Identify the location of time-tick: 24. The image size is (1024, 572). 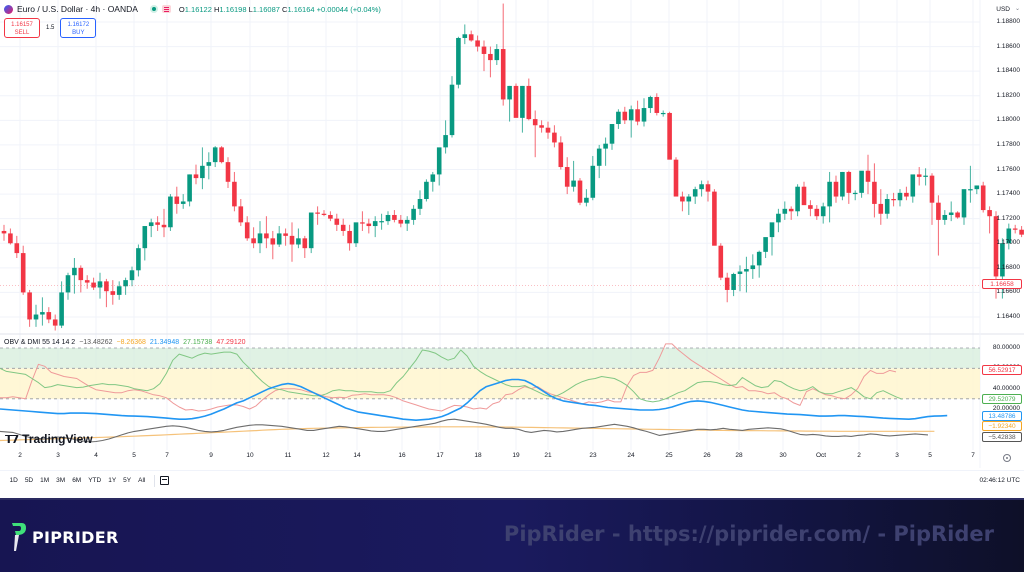
(631, 455).